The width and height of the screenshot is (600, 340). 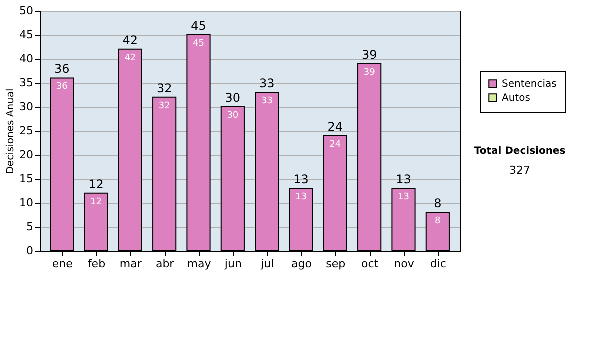 I want to click on y-tick-label: 45, so click(x=27, y=35).